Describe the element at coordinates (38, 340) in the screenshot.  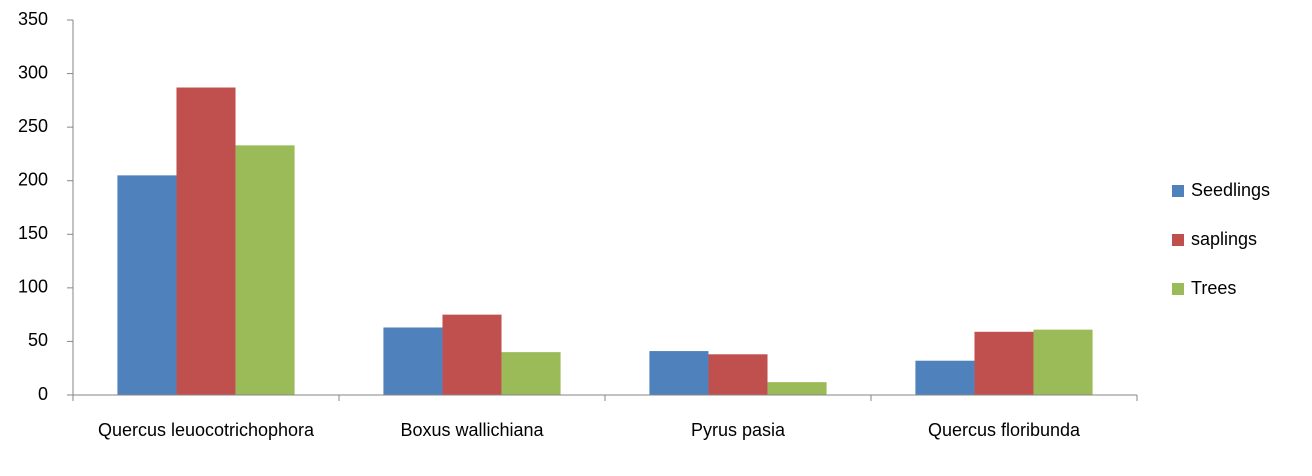
I see `y-tick-label: 50` at that location.